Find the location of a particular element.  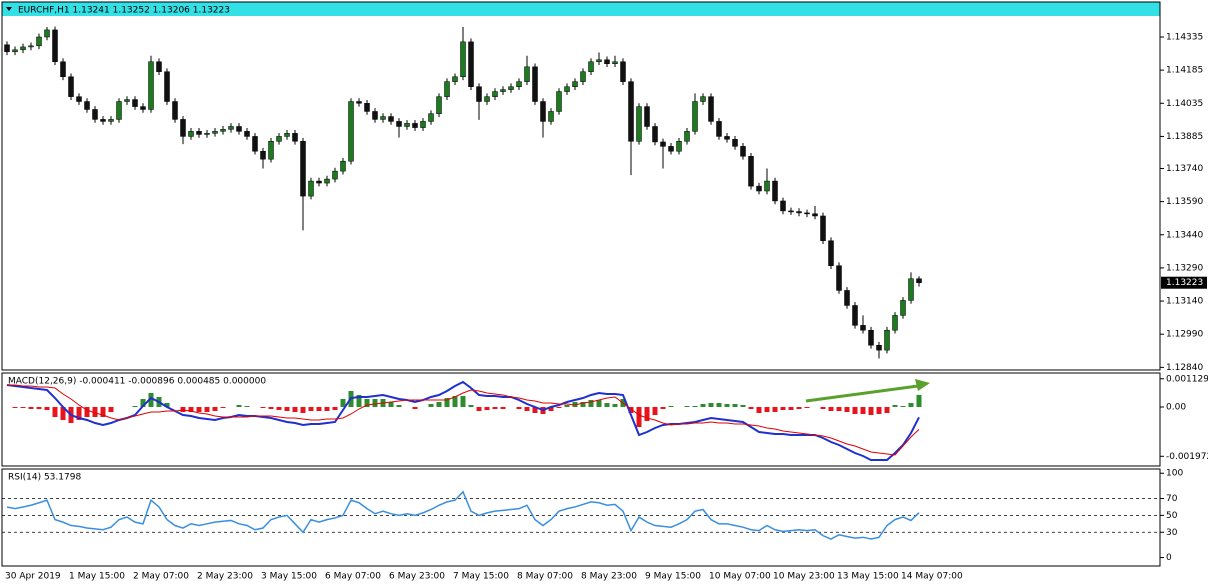

x-tick-label: 30 Apr 2019 is located at coordinates (33, 577).